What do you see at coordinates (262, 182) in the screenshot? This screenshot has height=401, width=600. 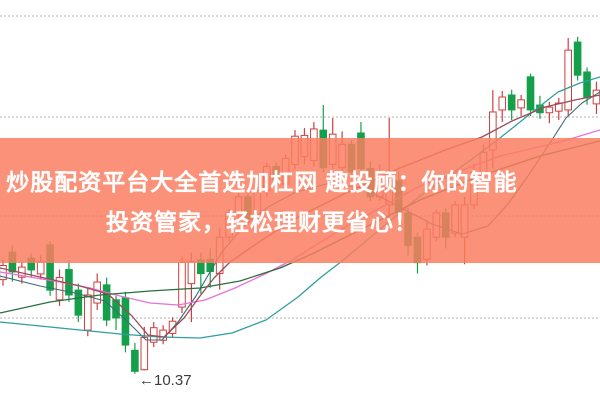 I see `promo-banner-line1: 炒股配资平台大全首选加杠网 趣投顾：你的智能` at bounding box center [262, 182].